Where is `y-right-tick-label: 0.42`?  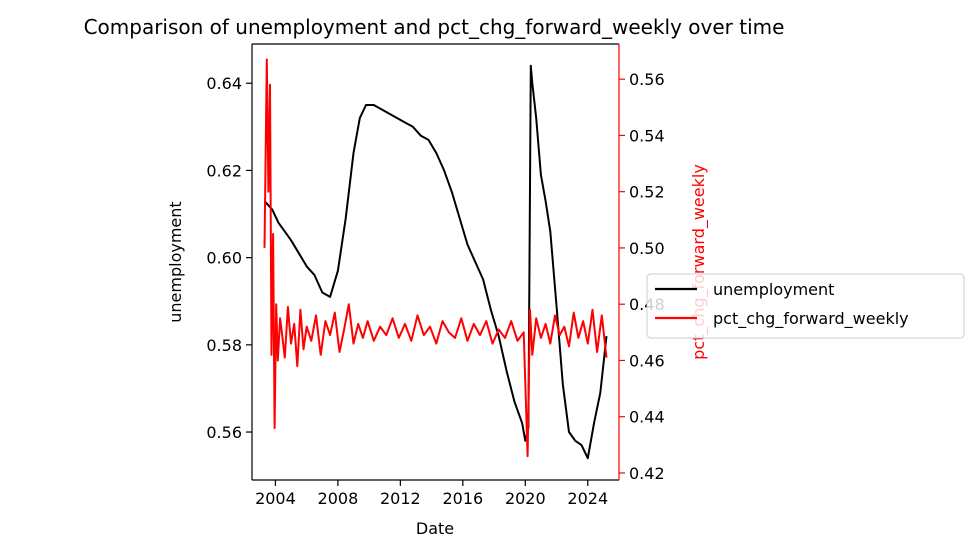 y-right-tick-label: 0.42 is located at coordinates (647, 473).